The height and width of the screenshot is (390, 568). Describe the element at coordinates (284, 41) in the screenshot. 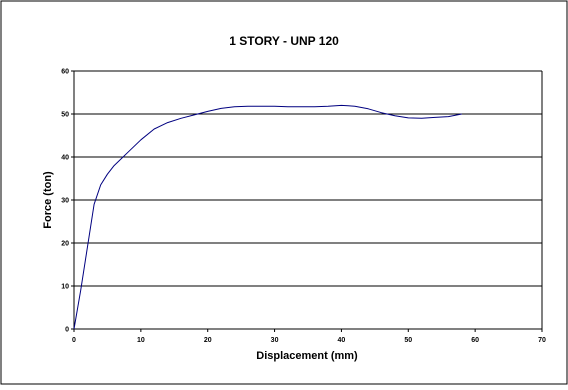

I see `chart-title: 1 STORY - UNP 120` at that location.